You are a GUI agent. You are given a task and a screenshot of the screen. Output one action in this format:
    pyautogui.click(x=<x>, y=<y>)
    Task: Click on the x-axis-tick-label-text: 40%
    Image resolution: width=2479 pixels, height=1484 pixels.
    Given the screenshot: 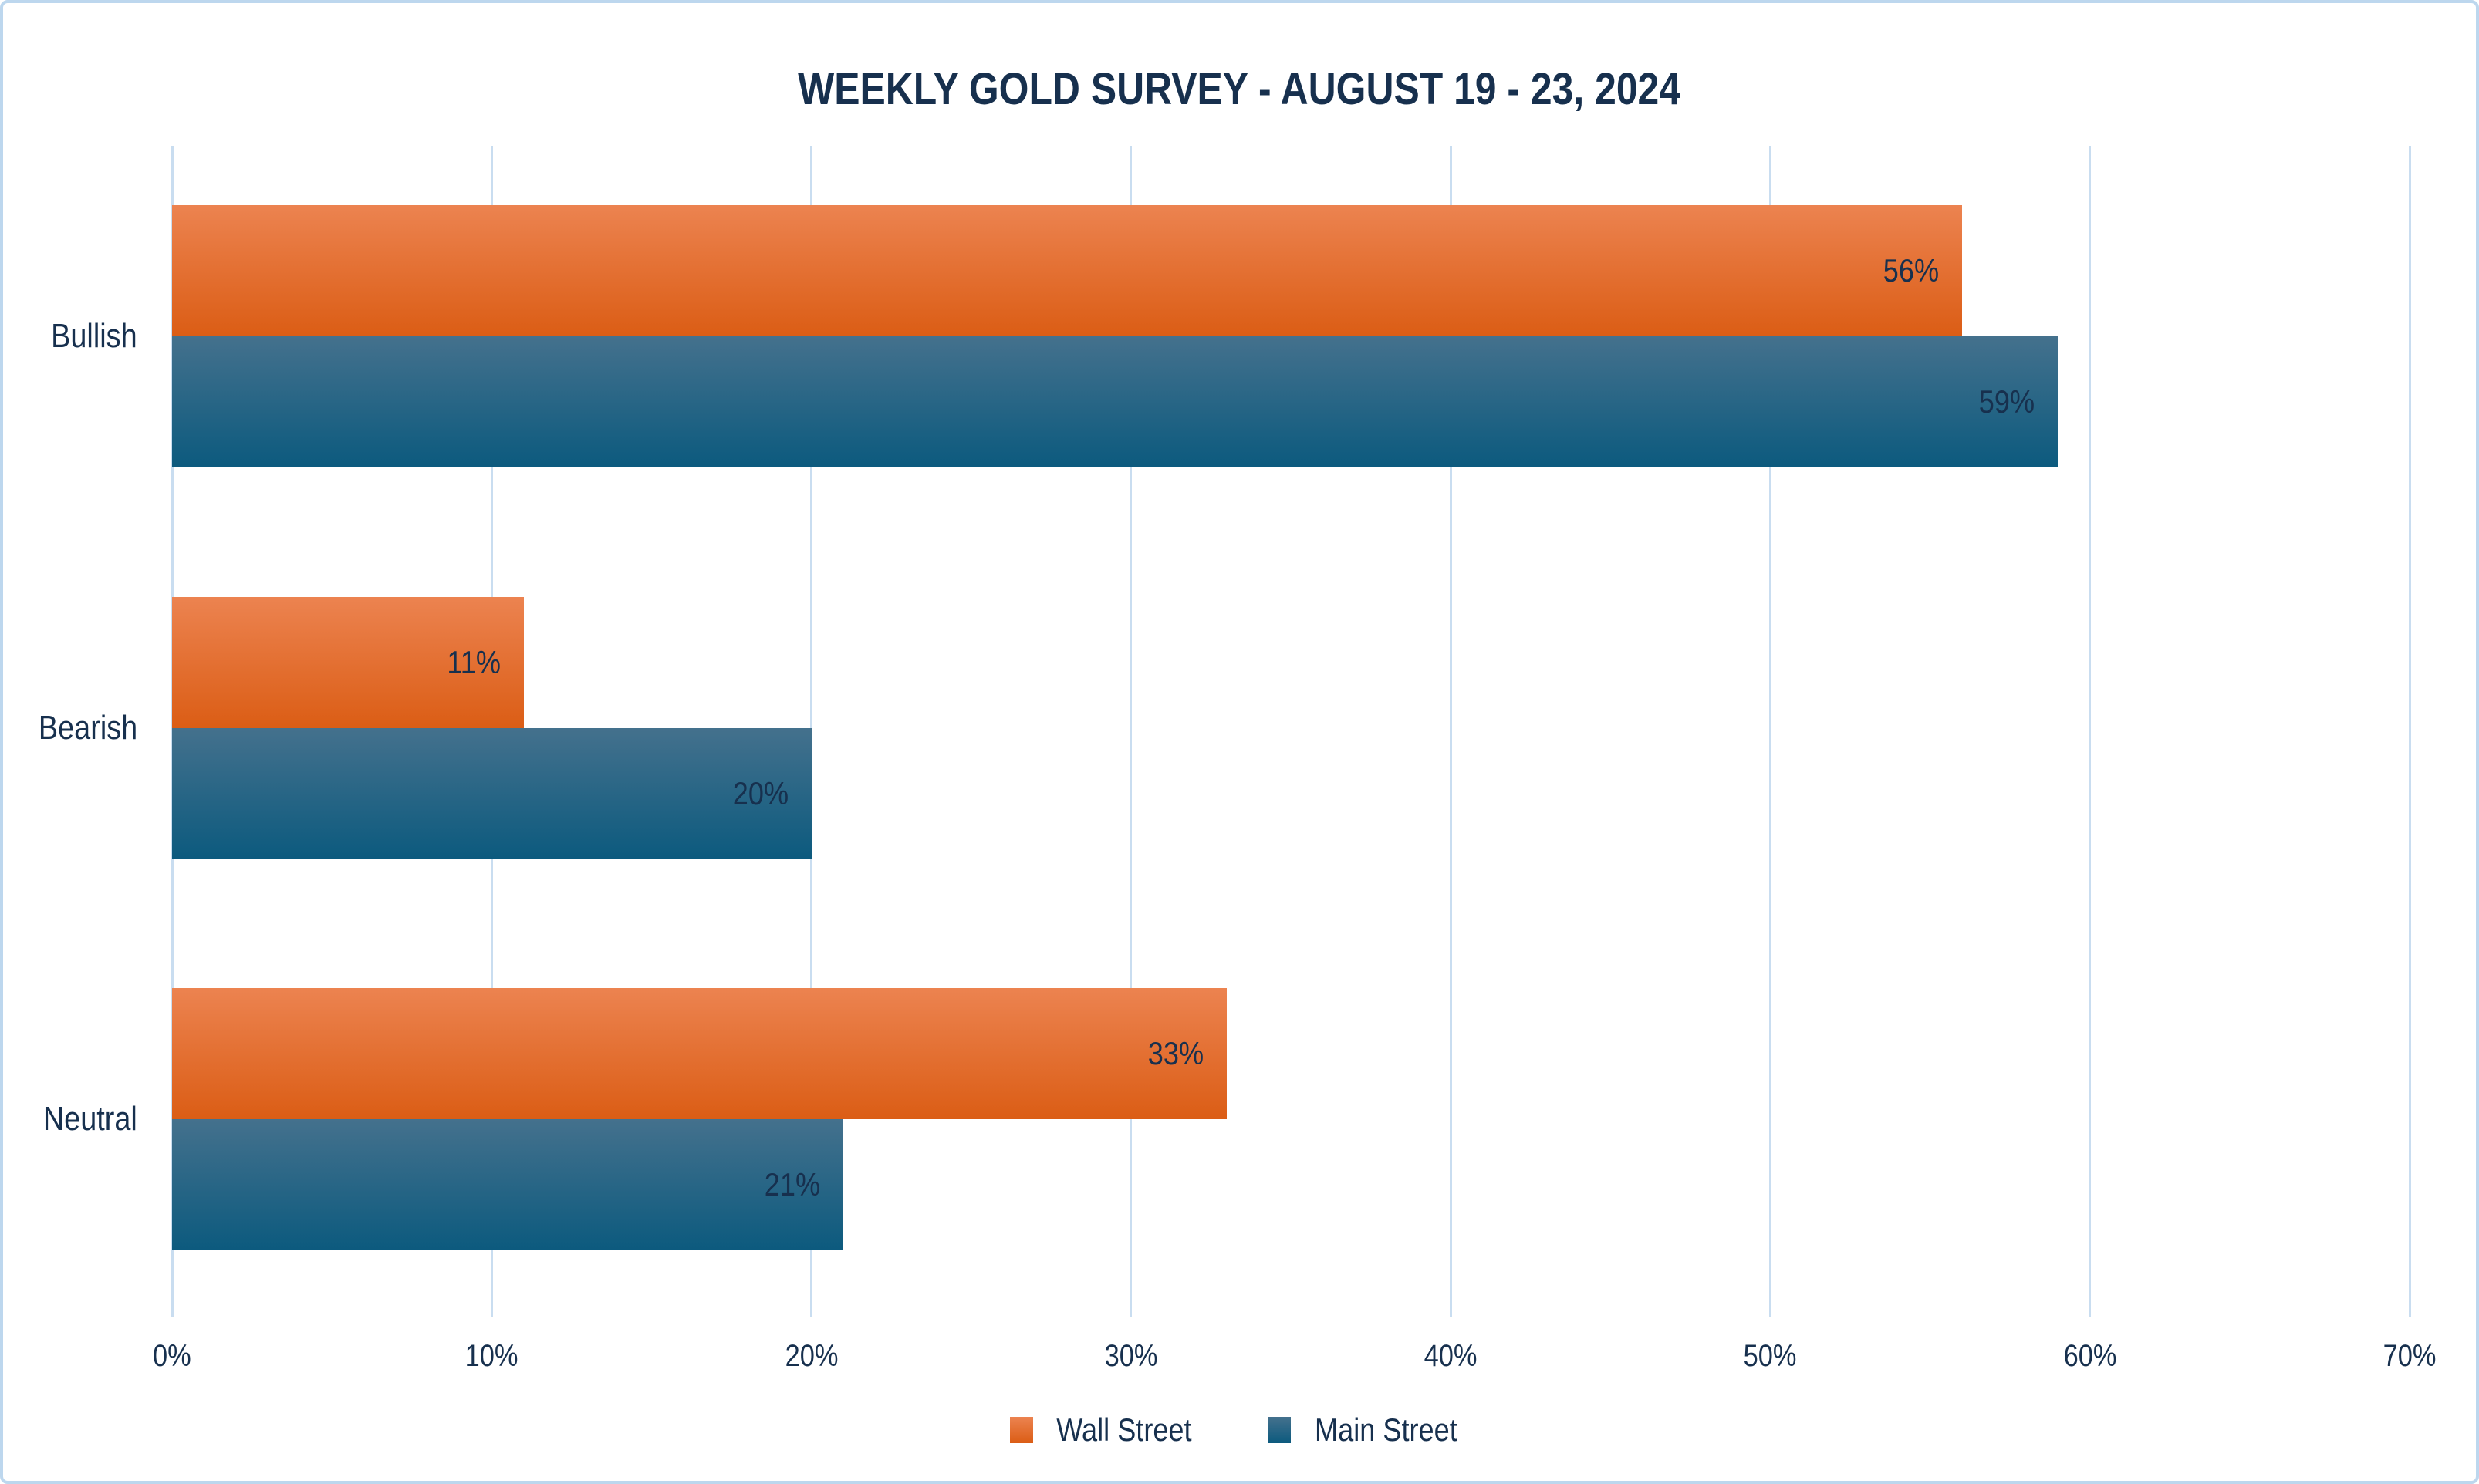 What is the action you would take?
    pyautogui.click(x=1451, y=1356)
    